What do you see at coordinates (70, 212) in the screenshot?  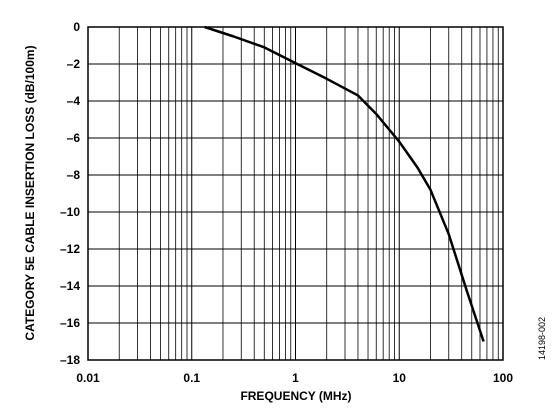 I see `y-tick-label: –10` at bounding box center [70, 212].